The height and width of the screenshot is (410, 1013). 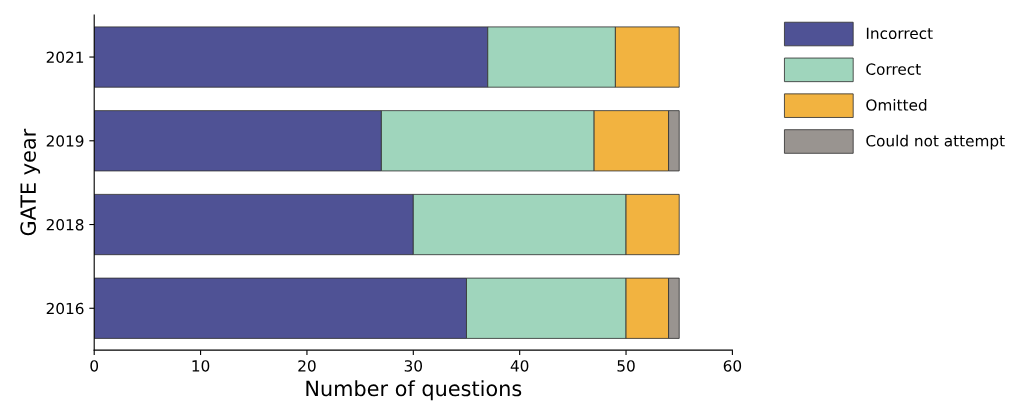 I want to click on y-tick-label: 2021, so click(x=65, y=57).